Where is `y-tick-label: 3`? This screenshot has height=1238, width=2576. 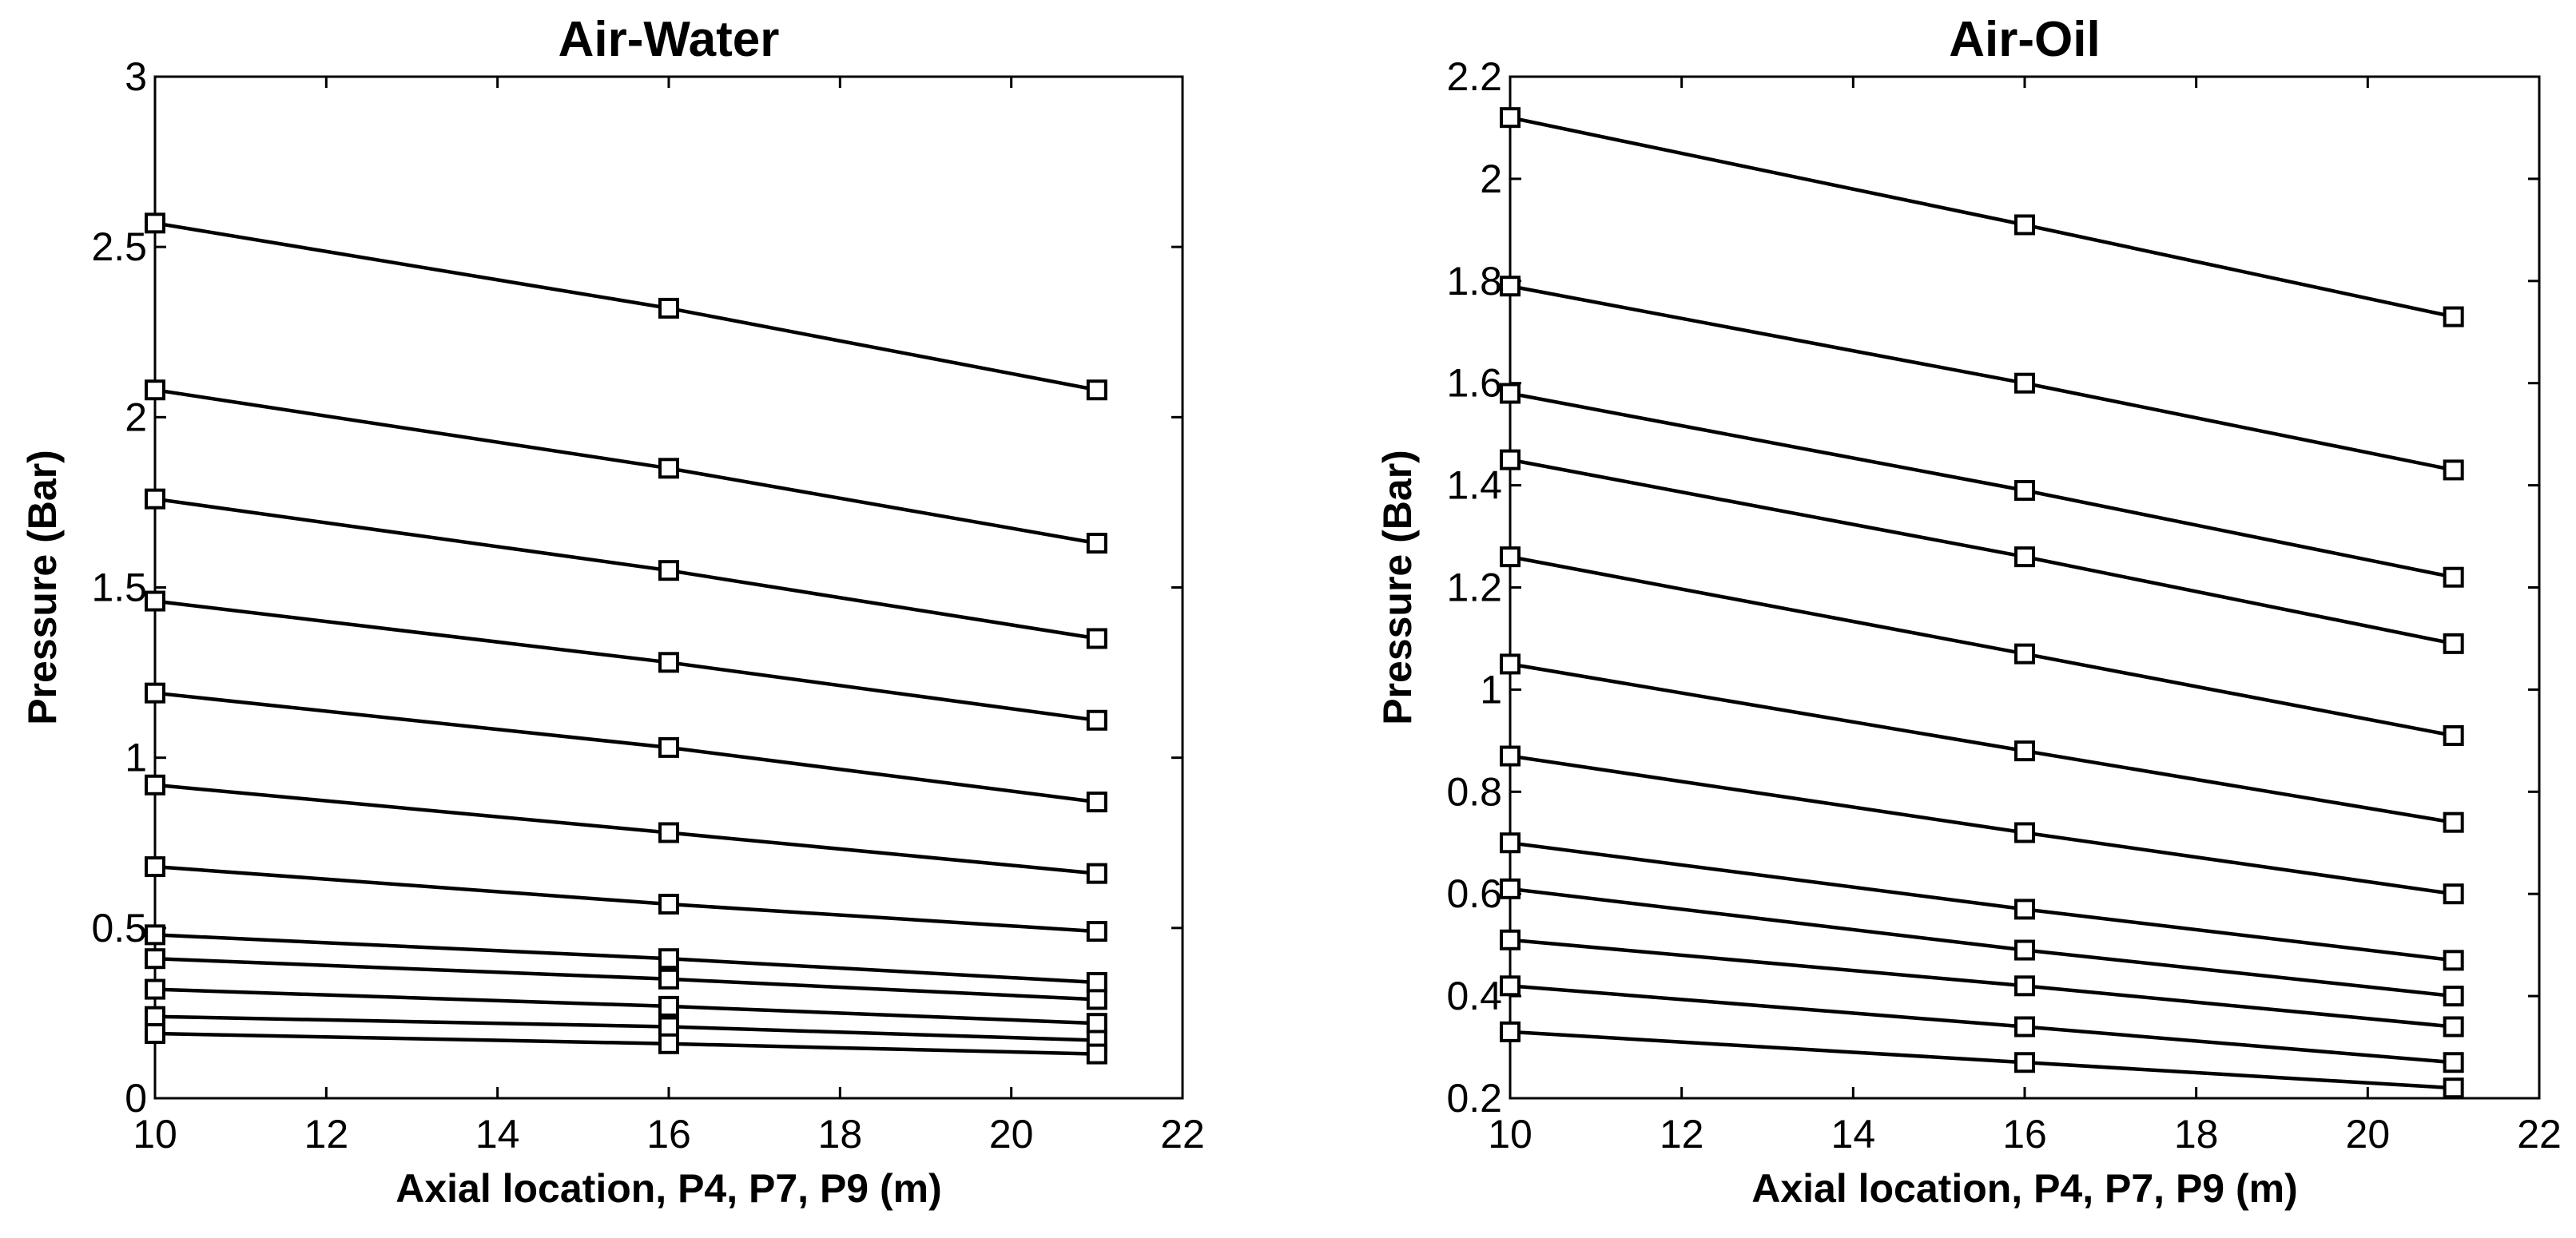 y-tick-label: 3 is located at coordinates (136, 76).